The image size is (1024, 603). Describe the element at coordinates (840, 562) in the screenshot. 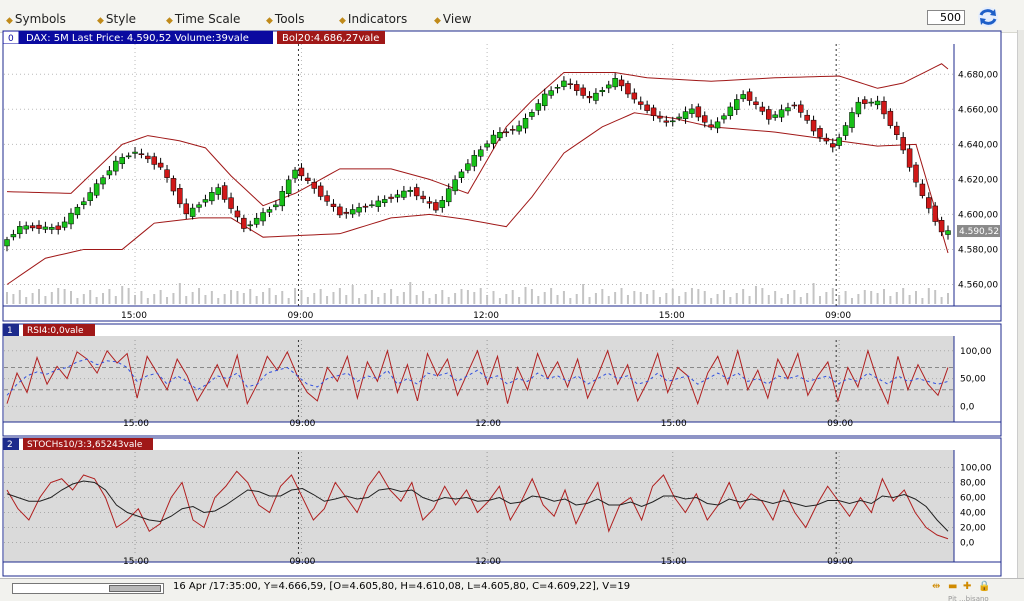

I see `stoch-time-tick-label: 09:00` at that location.